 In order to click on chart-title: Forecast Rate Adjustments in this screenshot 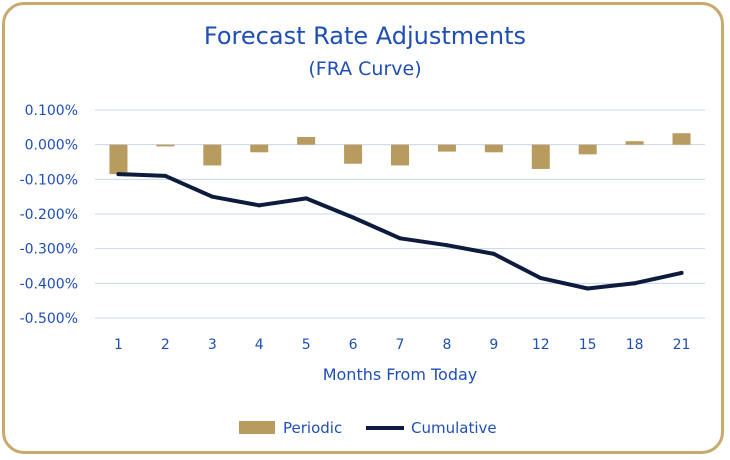, I will do `click(365, 36)`.